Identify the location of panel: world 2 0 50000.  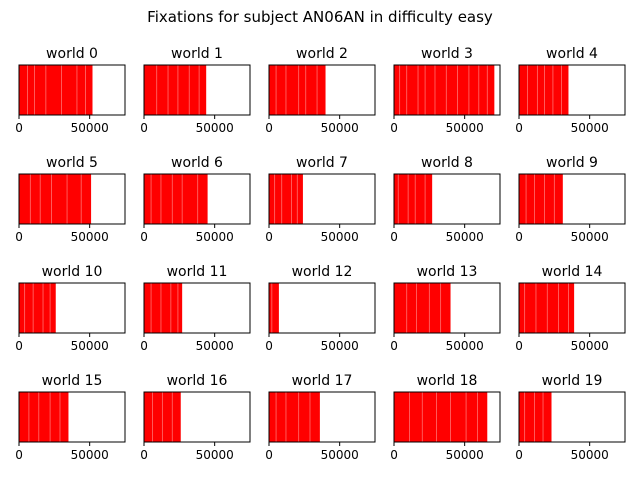
(320, 90).